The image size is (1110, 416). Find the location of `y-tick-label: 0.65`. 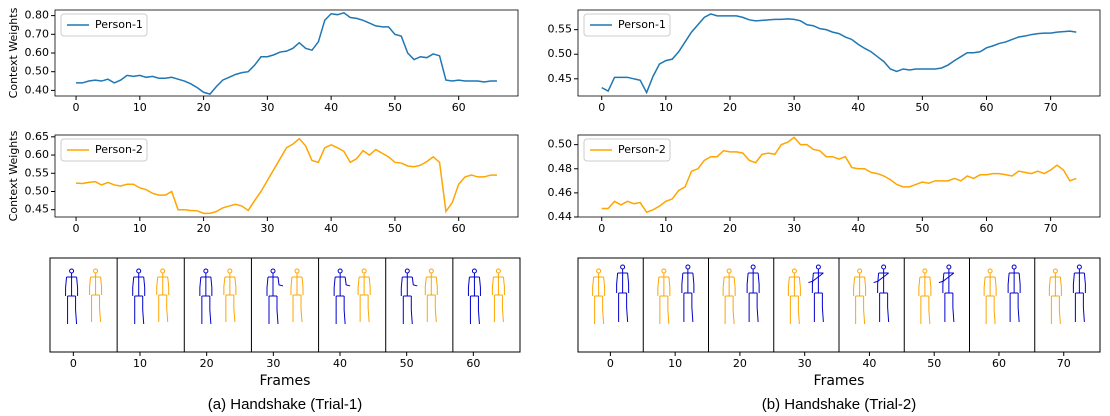

y-tick-label: 0.65 is located at coordinates (37, 136).